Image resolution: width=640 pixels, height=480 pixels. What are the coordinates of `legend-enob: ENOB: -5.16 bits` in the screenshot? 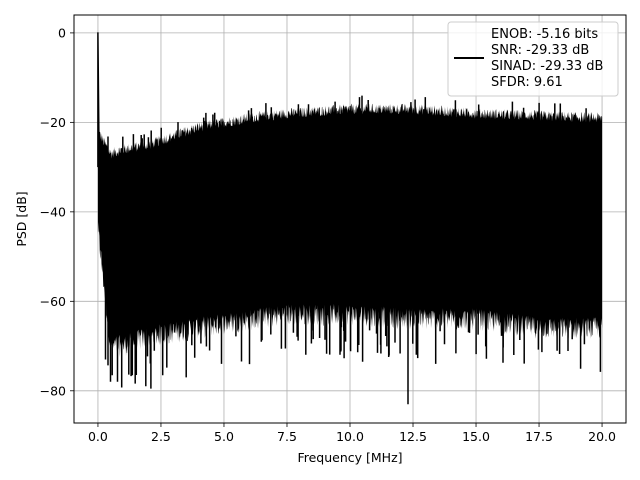 It's located at (544, 34).